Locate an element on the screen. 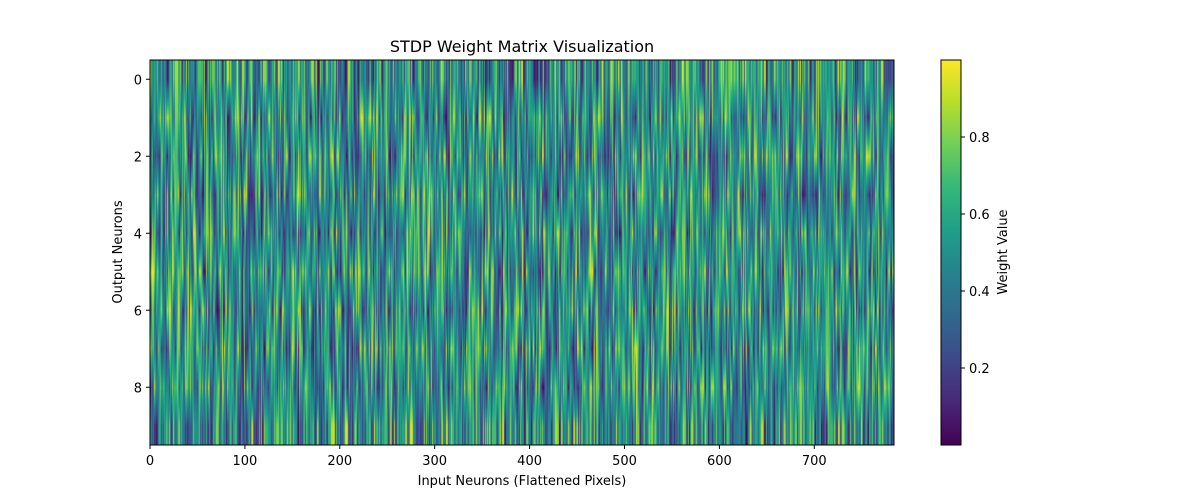  x-tick-label: 600 is located at coordinates (719, 461).